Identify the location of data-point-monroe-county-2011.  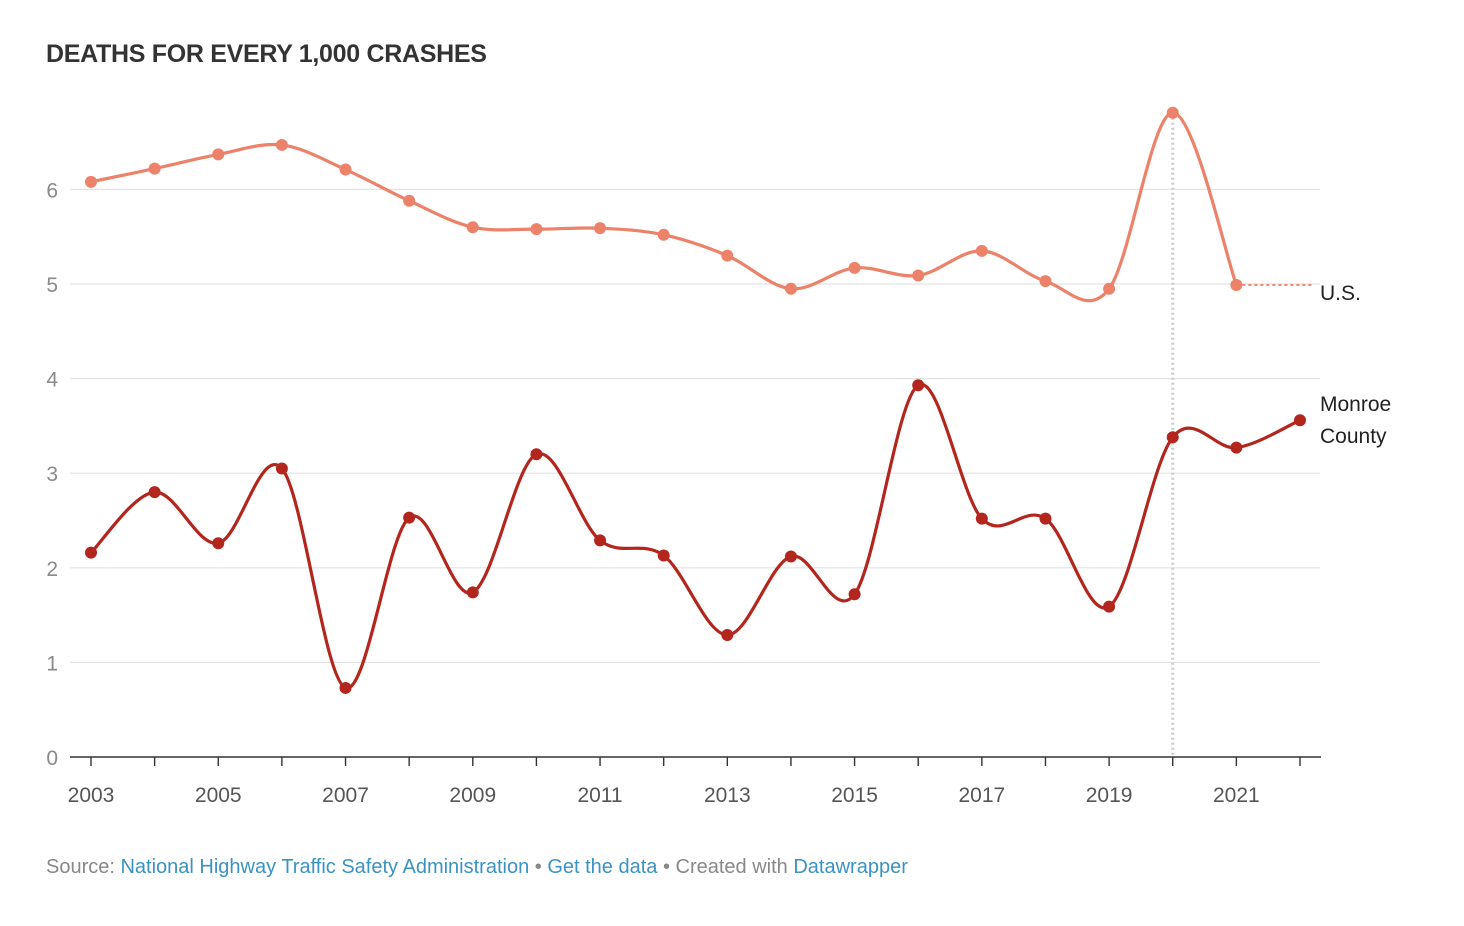
(600, 540).